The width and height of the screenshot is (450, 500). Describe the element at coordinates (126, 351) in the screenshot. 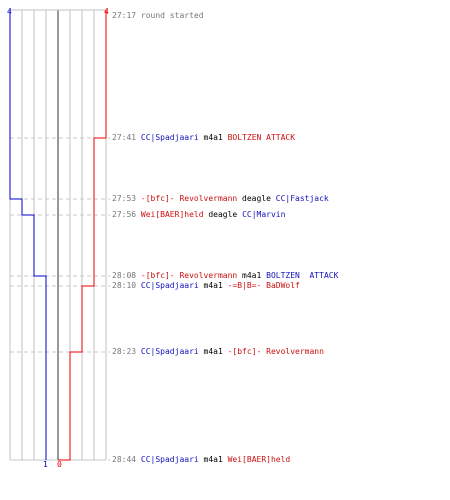

I see `event-time: 28:23` at that location.